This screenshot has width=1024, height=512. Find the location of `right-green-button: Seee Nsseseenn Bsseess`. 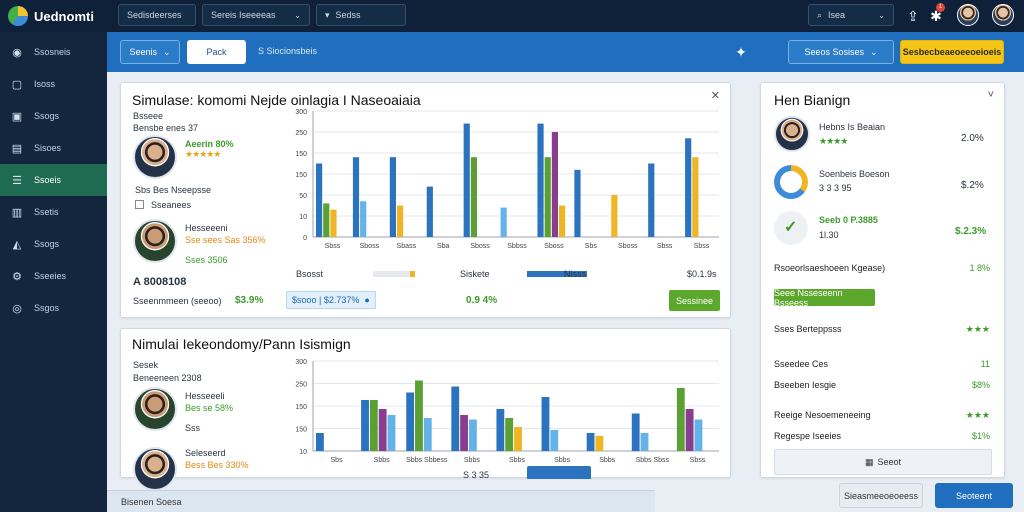

right-green-button: Seee Nsseseenn Bsseess is located at coordinates (824, 297).